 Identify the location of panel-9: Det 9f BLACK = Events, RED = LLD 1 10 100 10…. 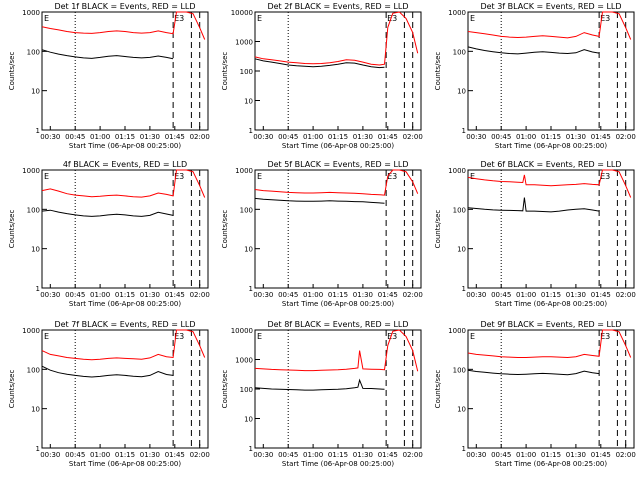
(535, 394).